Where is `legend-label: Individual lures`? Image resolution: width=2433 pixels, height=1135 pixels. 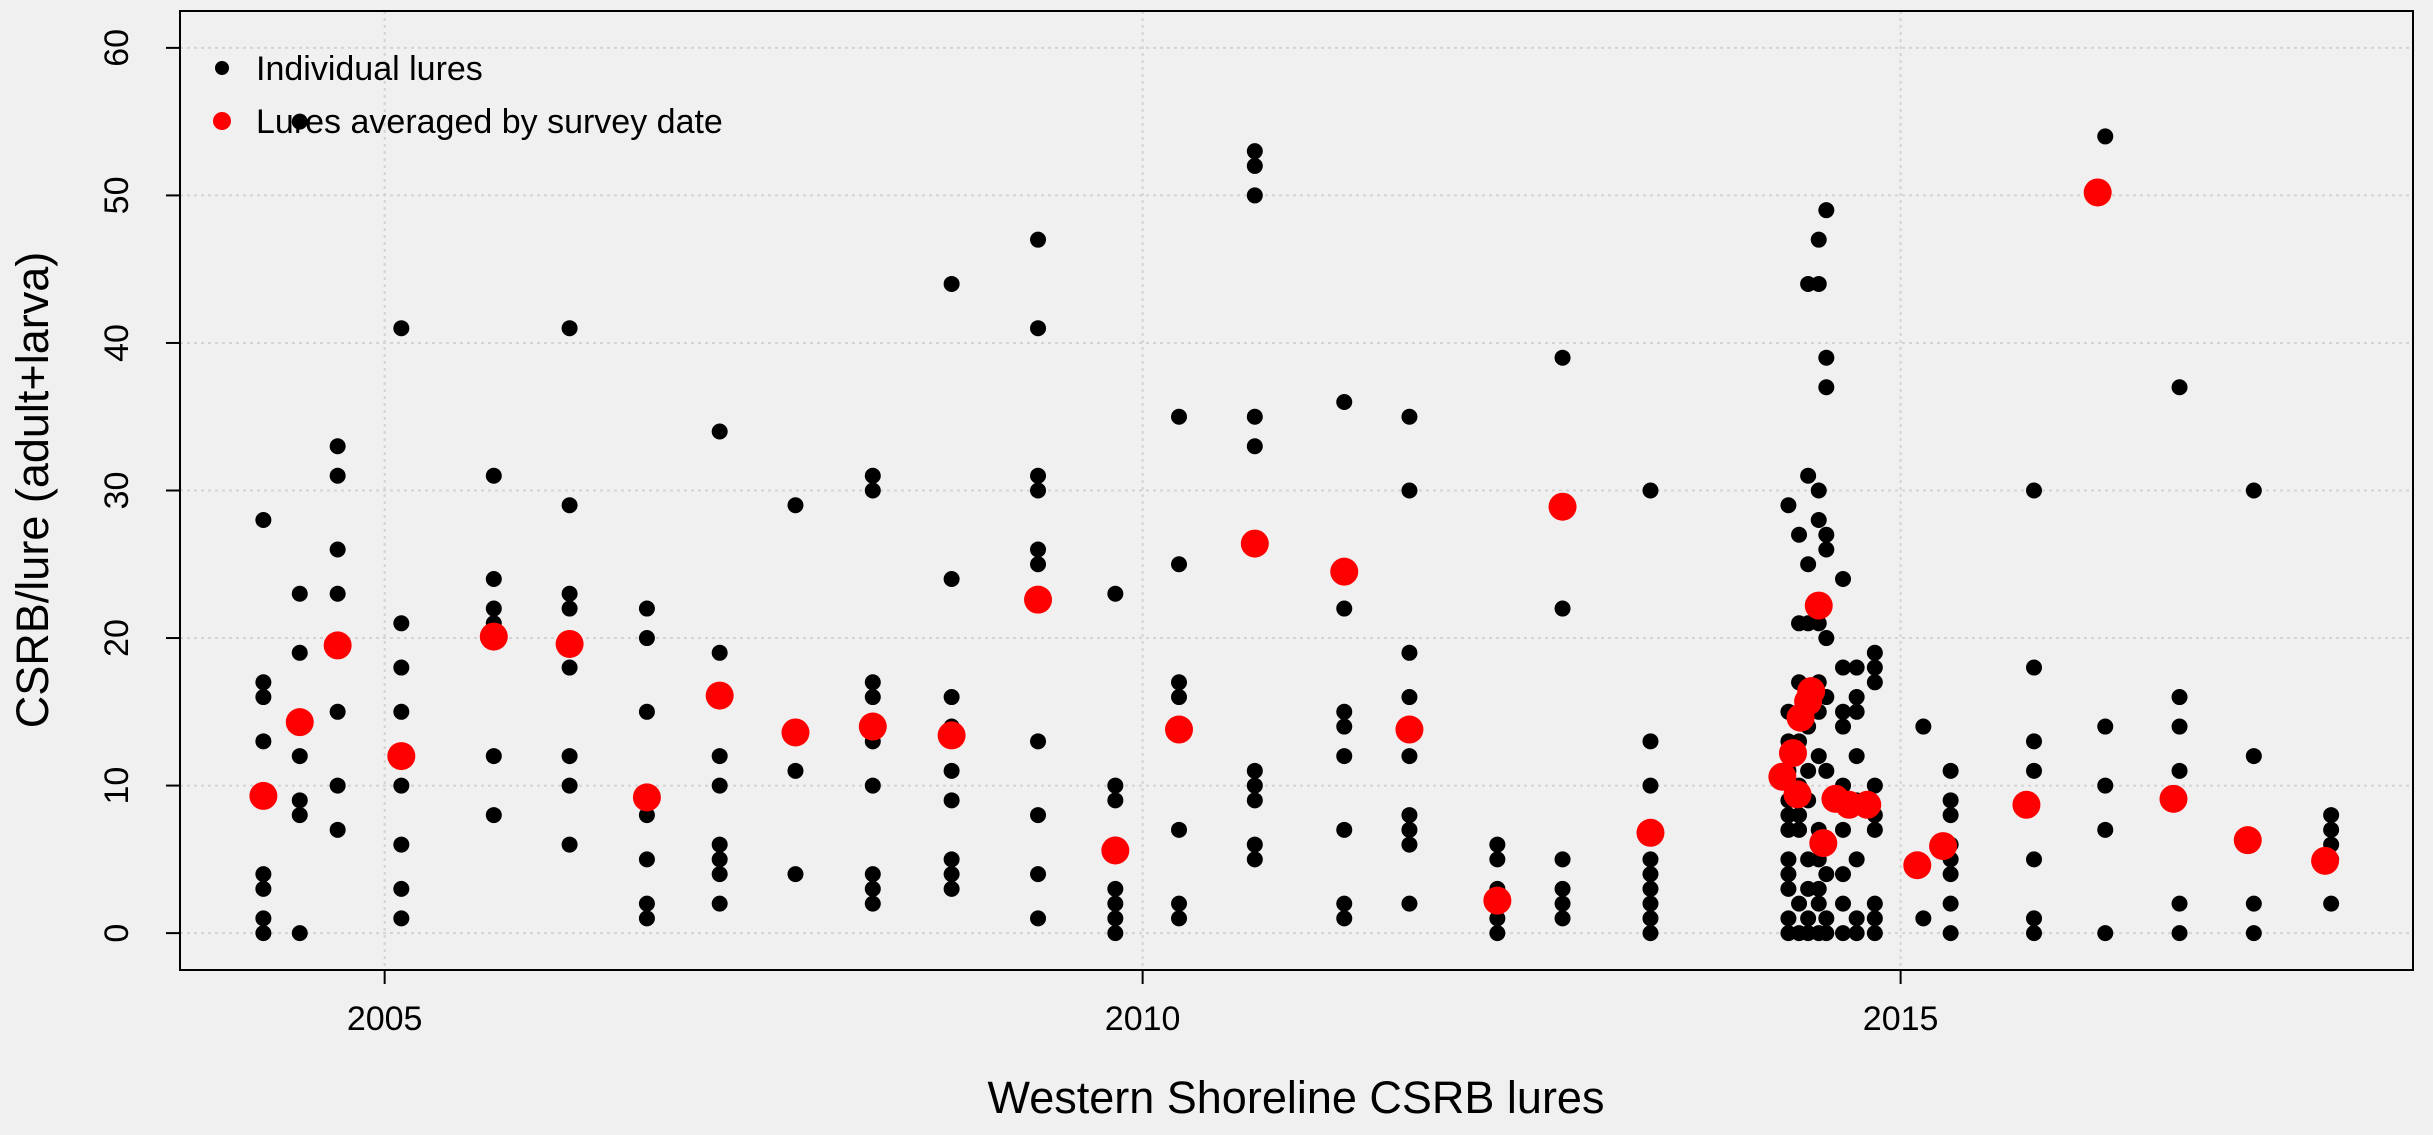
legend-label: Individual lures is located at coordinates (369, 69).